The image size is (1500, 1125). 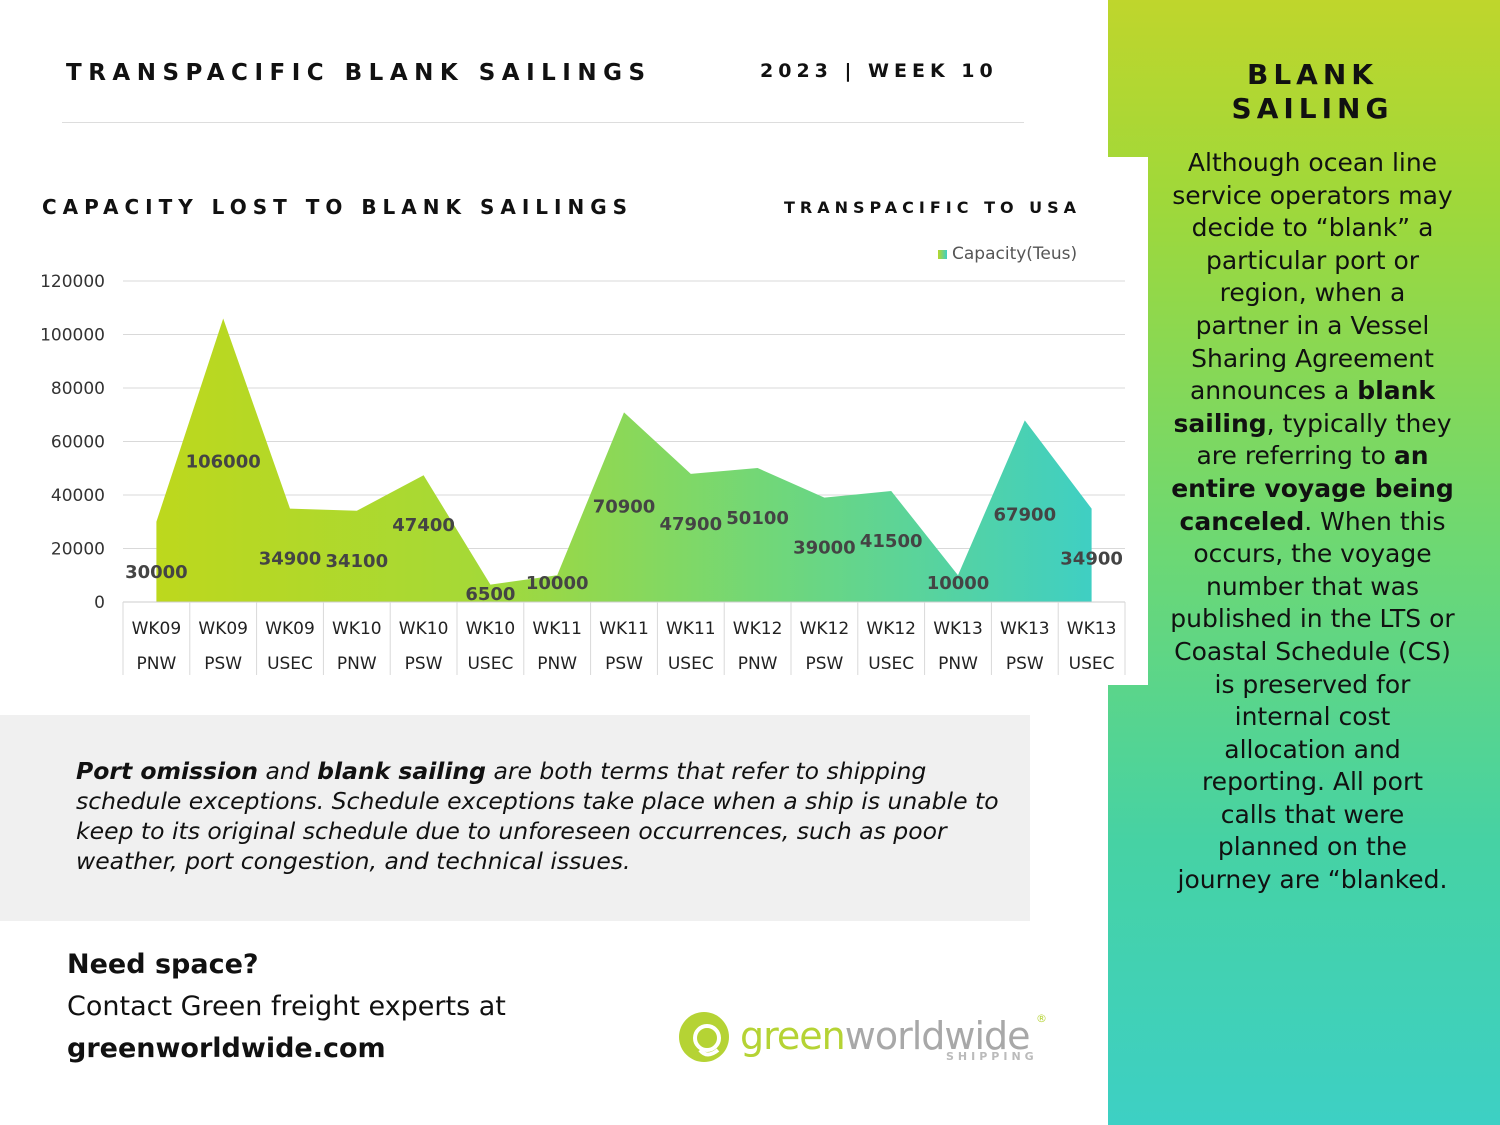 I want to click on y-tick-label: 40000, so click(x=78, y=496).